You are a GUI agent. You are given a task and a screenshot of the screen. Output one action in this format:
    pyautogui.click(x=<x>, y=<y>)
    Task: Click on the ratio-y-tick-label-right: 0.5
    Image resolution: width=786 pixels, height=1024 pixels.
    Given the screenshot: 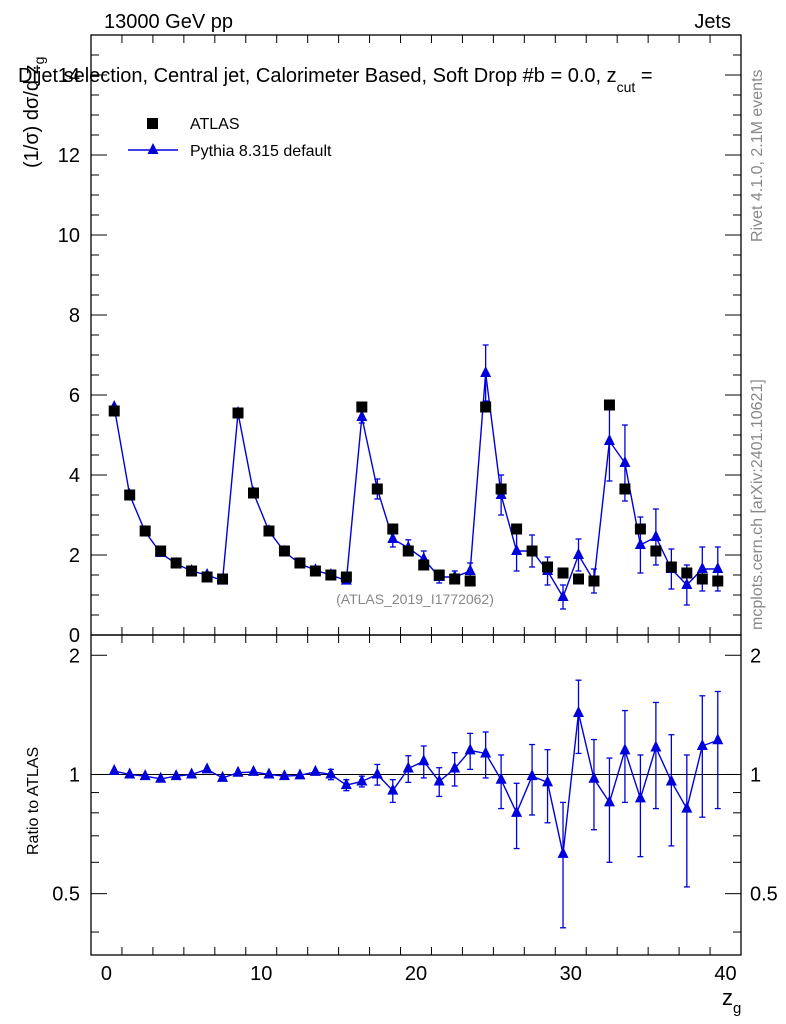 What is the action you would take?
    pyautogui.click(x=764, y=895)
    